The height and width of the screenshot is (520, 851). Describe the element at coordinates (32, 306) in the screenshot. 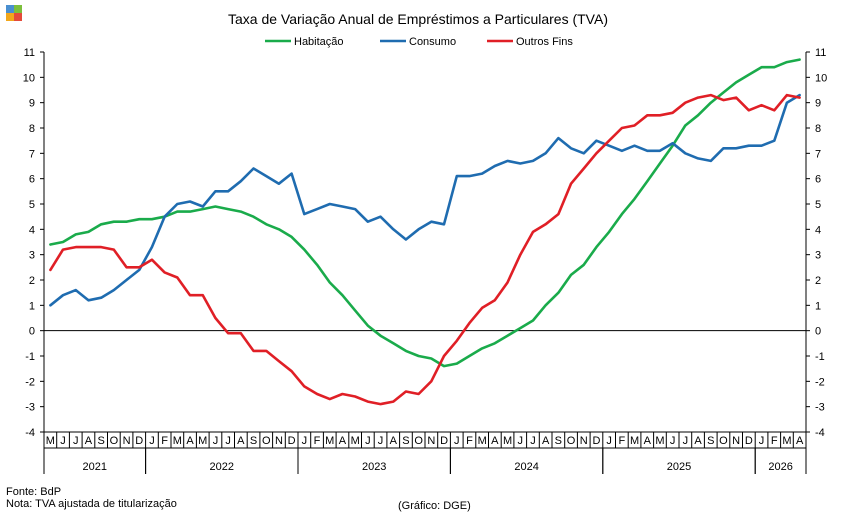

I see `y-tick-label: 1` at that location.